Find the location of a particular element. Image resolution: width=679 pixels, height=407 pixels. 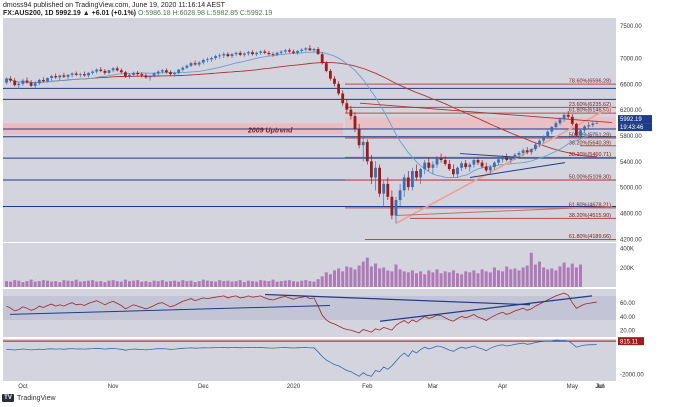

time-axis-label: Apr is located at coordinates (502, 387).